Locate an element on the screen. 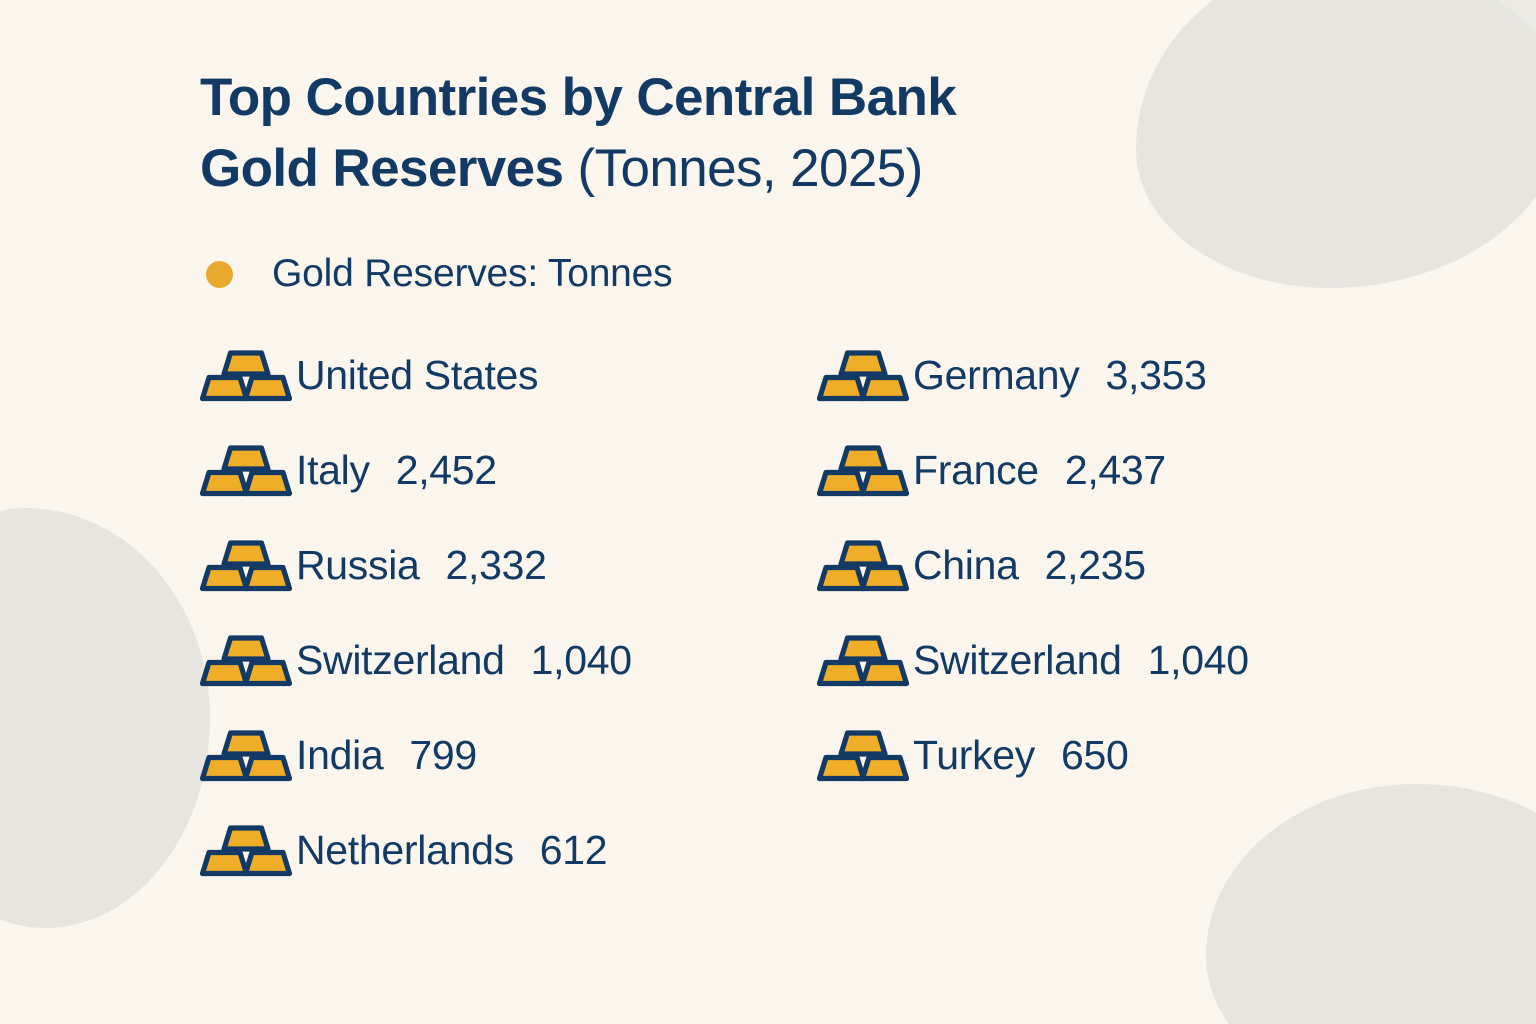  country-row-text: Russia 2,332 is located at coordinates (421, 565).